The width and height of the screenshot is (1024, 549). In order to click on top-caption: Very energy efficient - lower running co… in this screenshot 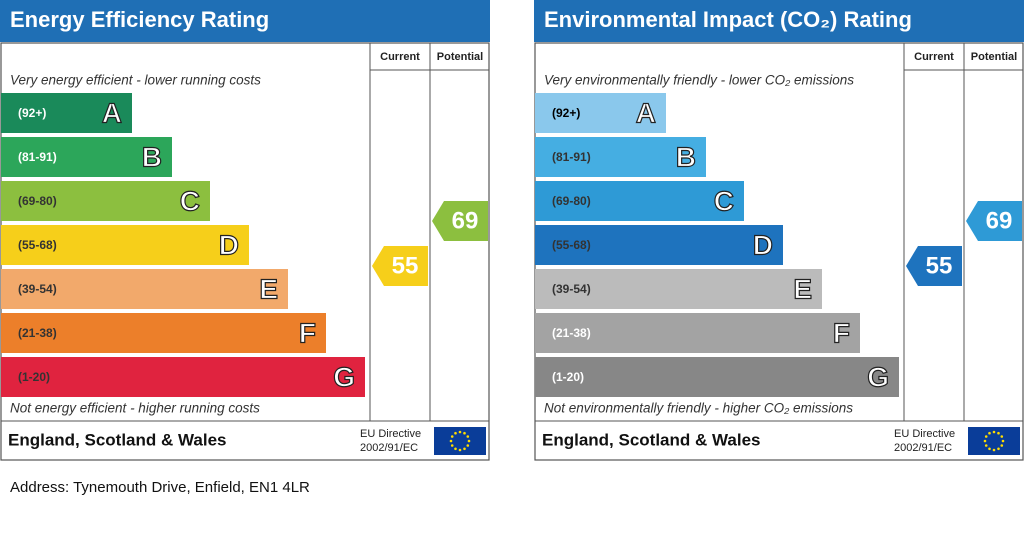, I will do `click(135, 80)`.